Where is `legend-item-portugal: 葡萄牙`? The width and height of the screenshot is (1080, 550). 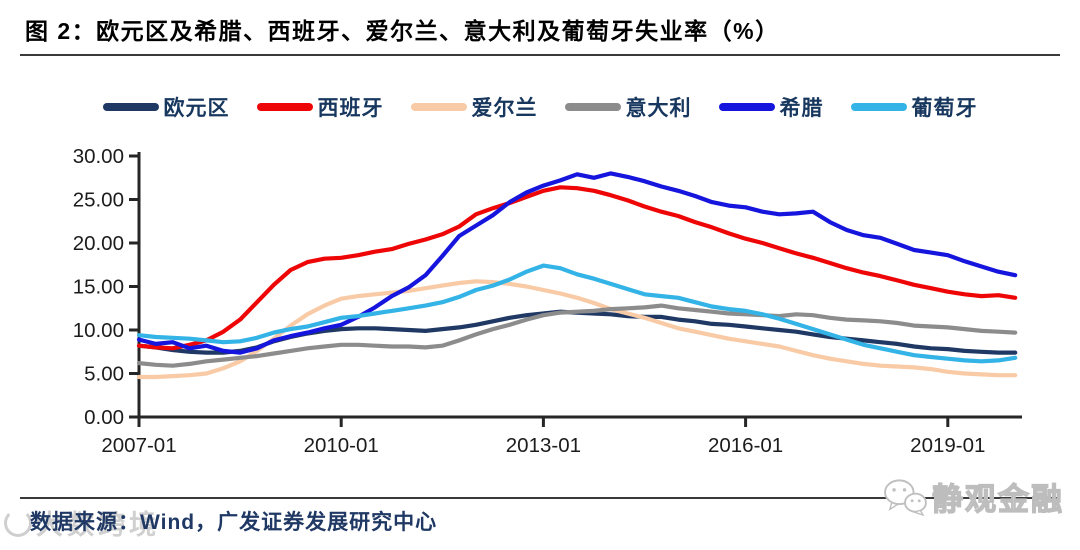 legend-item-portugal: 葡萄牙 is located at coordinates (914, 107).